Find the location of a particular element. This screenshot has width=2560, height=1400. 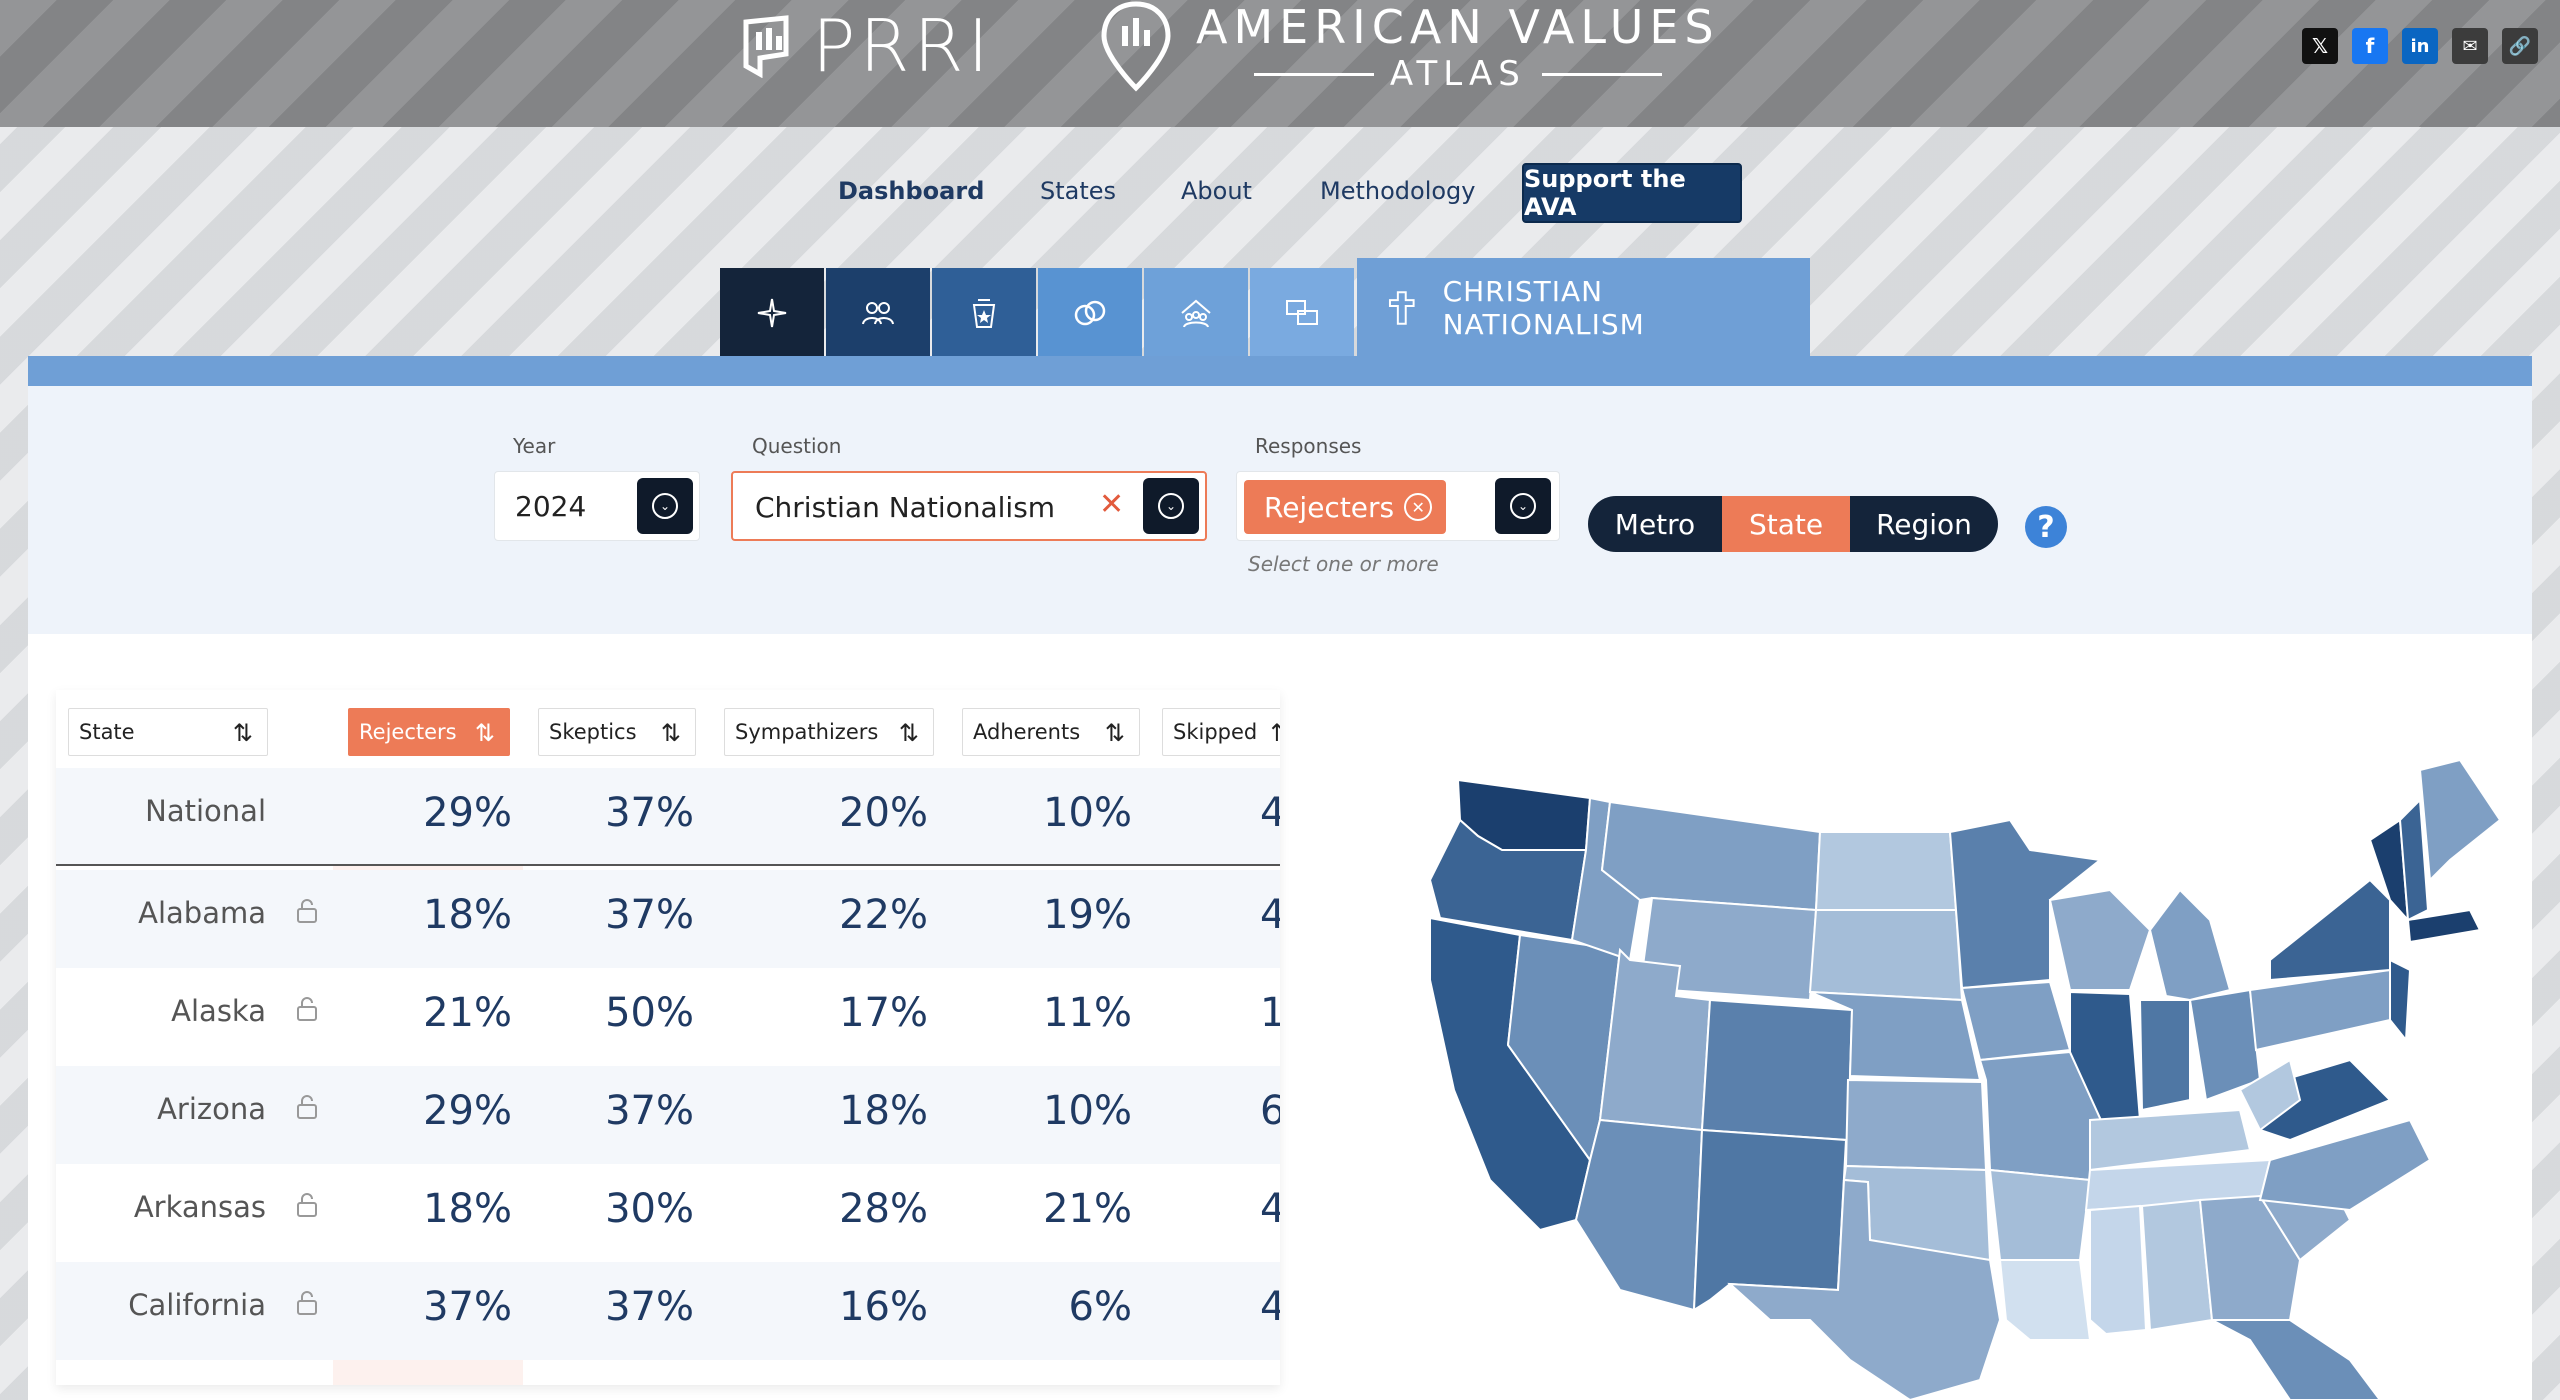

rule-right is located at coordinates (1601, 74).